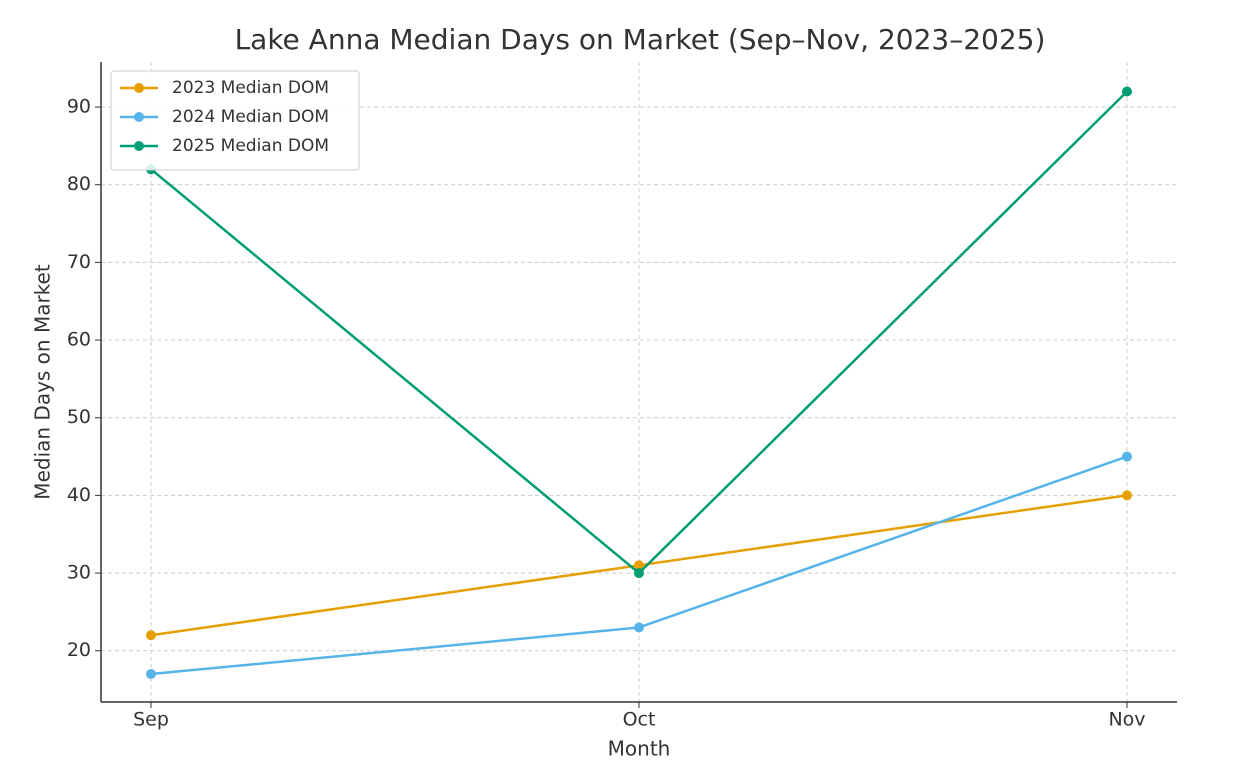 The width and height of the screenshot is (1250, 768). Describe the element at coordinates (1126, 720) in the screenshot. I see `x-tick-label: Nov` at that location.